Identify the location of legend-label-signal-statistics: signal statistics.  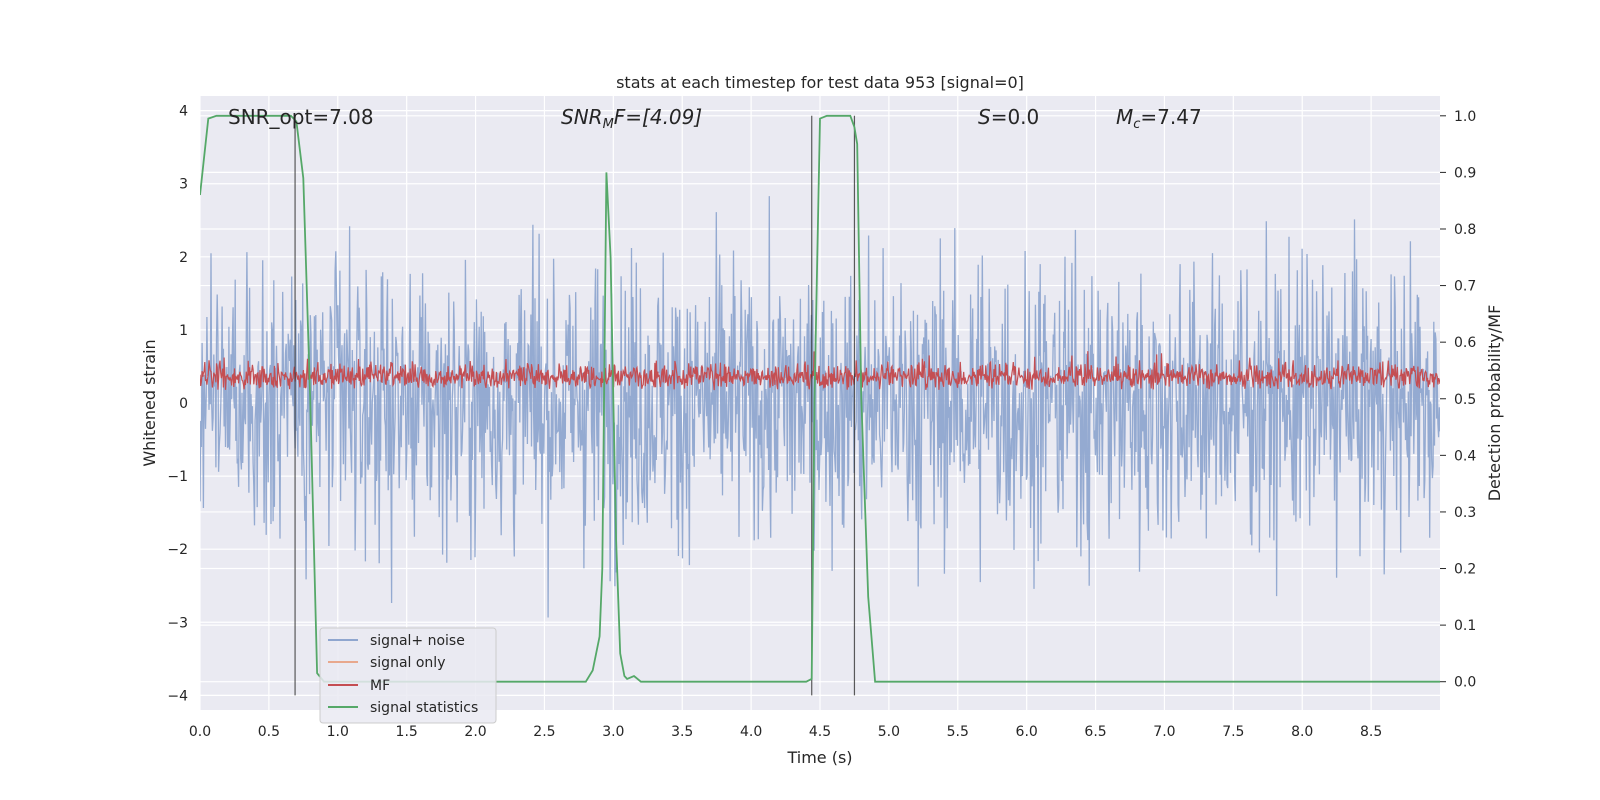
(424, 708).